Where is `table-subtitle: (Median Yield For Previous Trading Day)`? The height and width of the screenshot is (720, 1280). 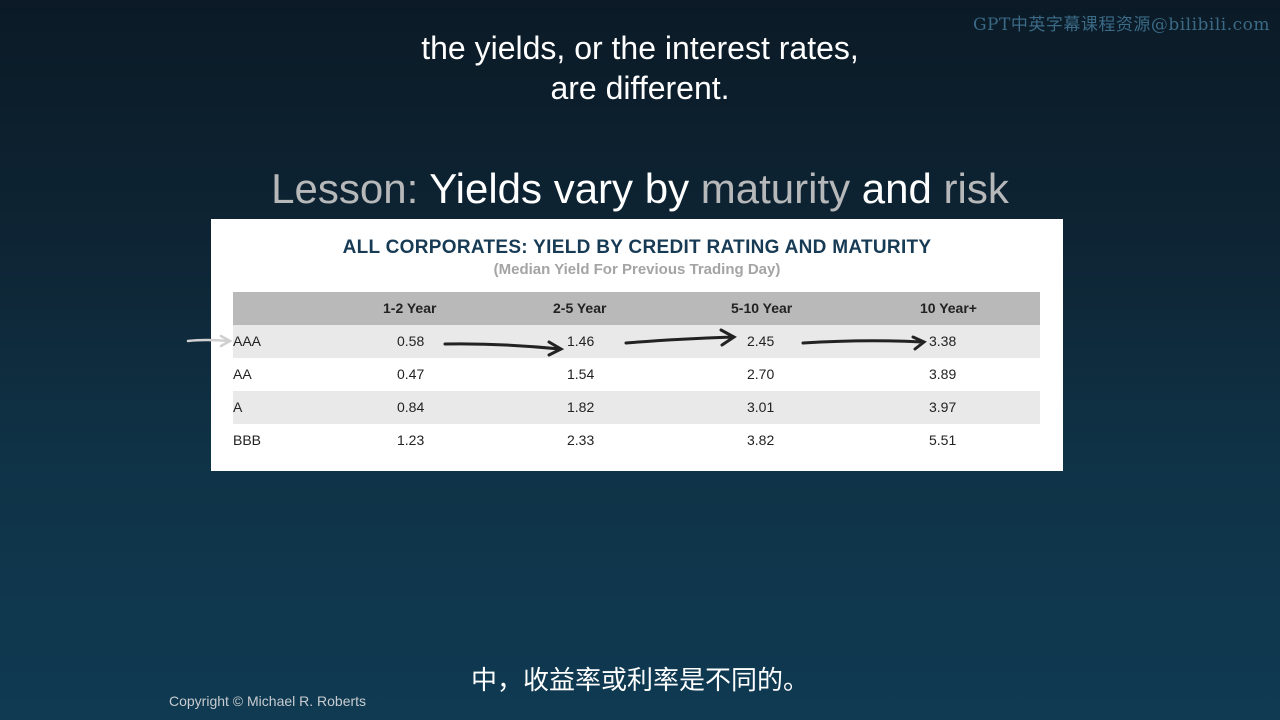 table-subtitle: (Median Yield For Previous Trading Day) is located at coordinates (637, 269).